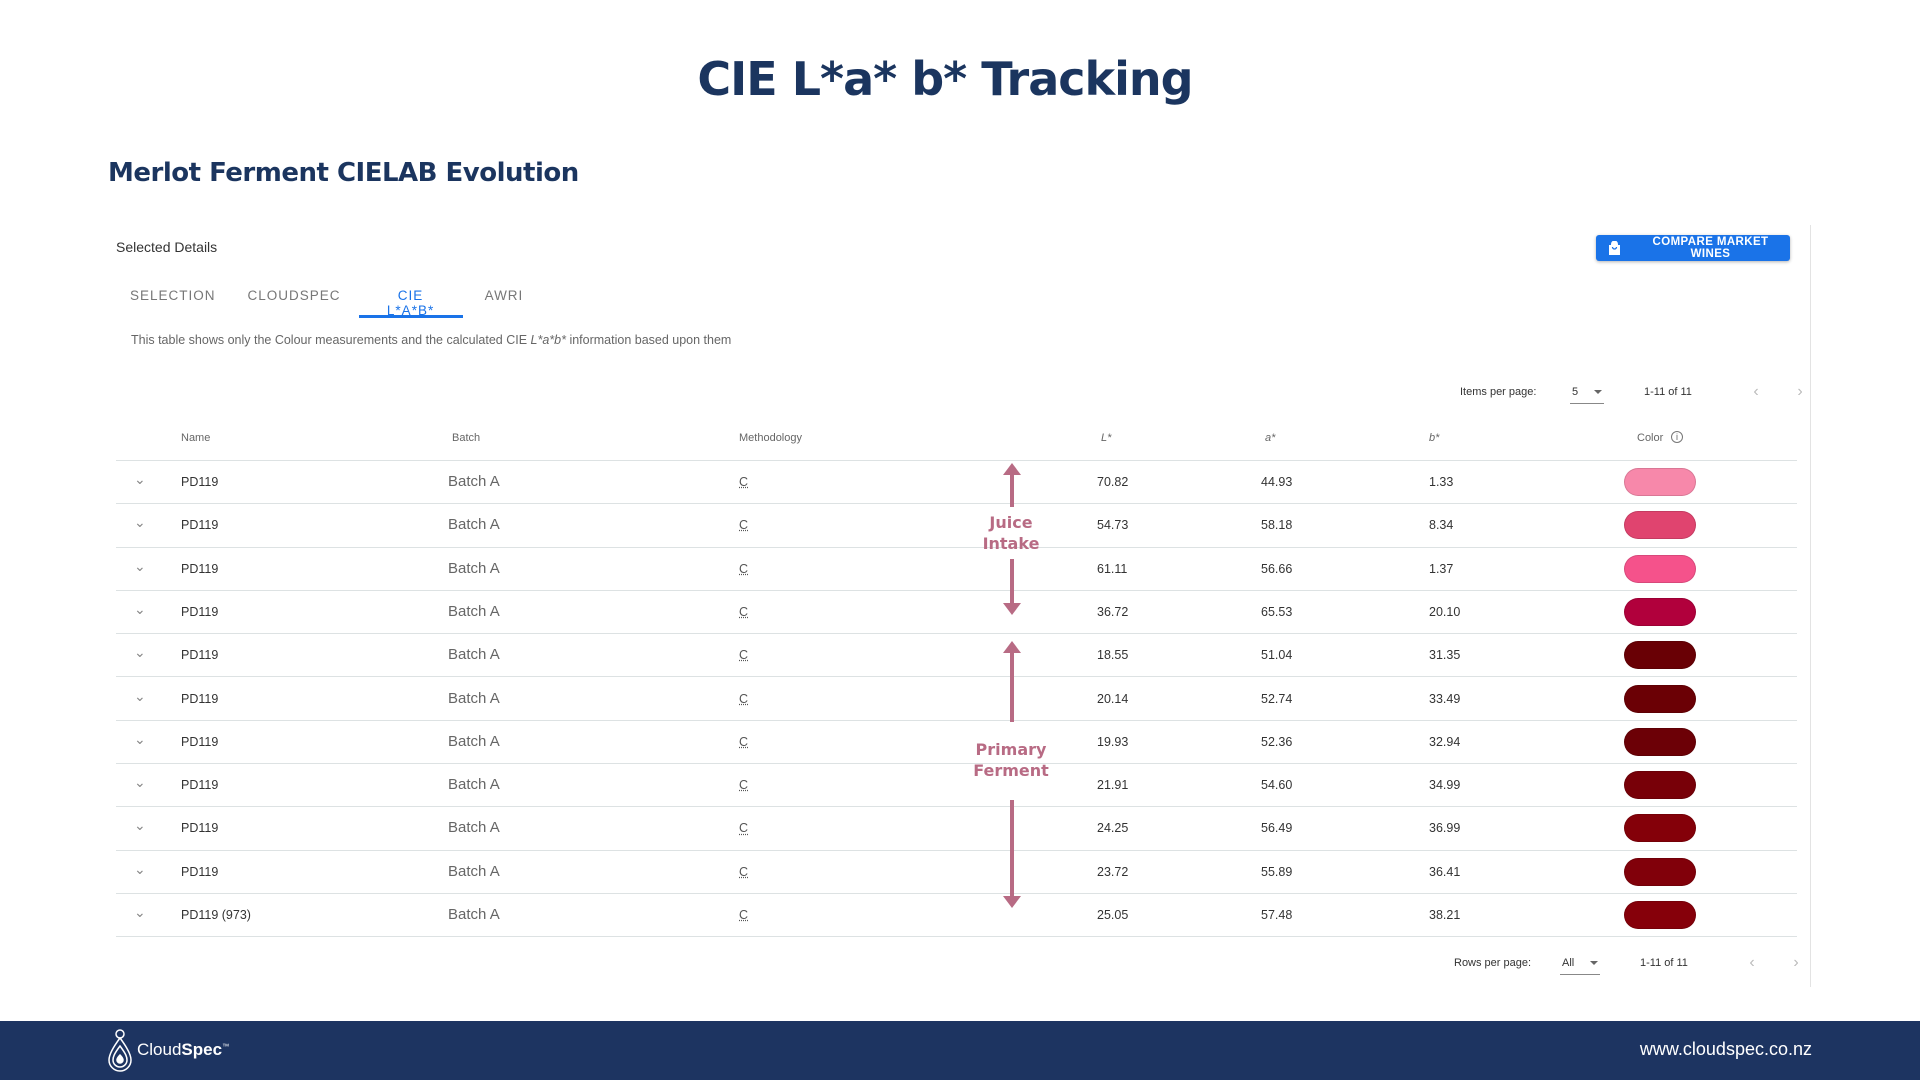 Image resolution: width=1920 pixels, height=1080 pixels. What do you see at coordinates (956, 829) in the screenshot?
I see `table-row: ⌄ PD119 Batch A C 24.25 56.49 36.99` at bounding box center [956, 829].